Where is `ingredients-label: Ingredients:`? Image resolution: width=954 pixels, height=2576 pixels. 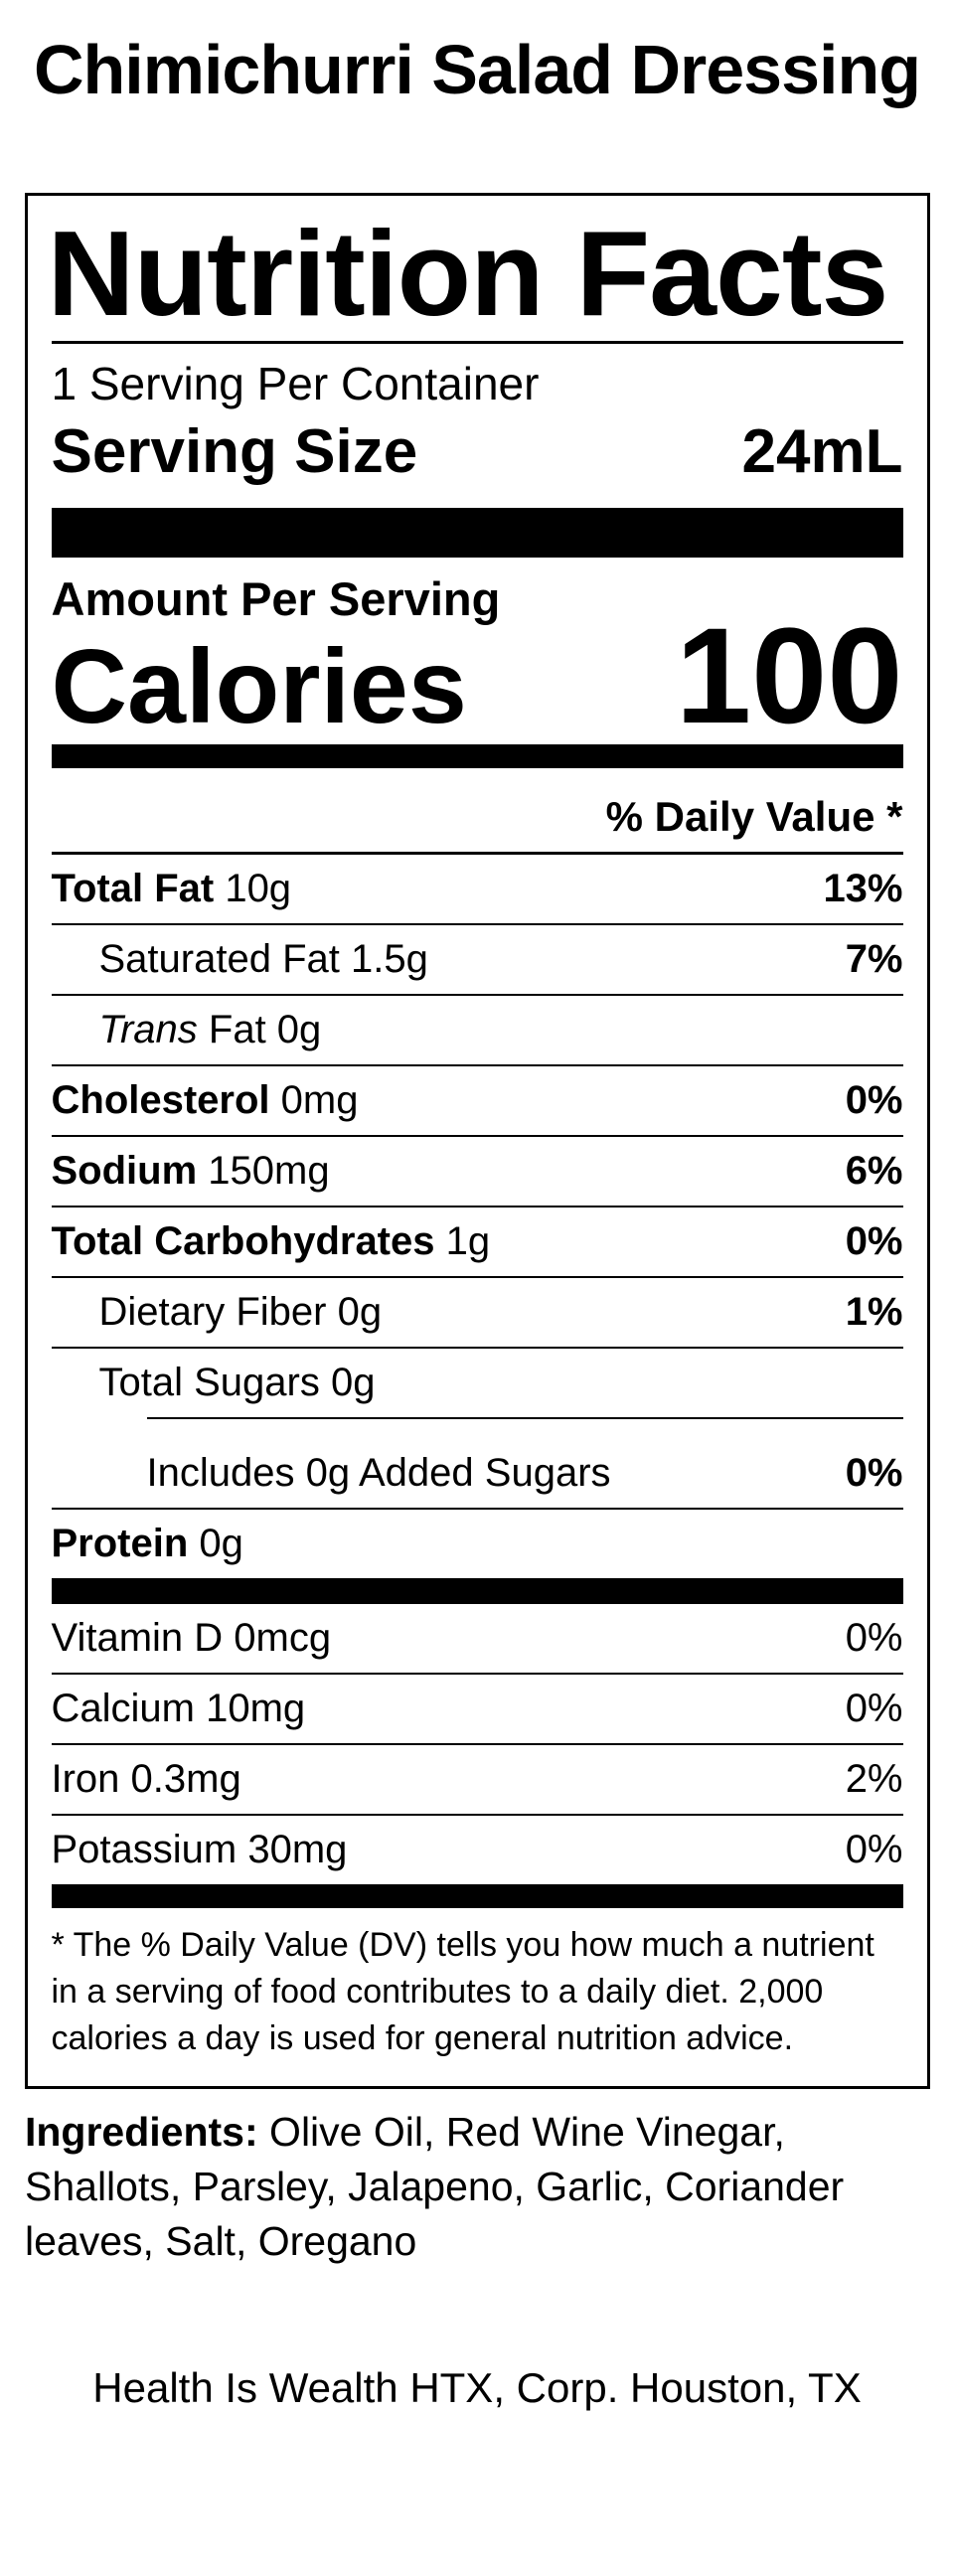
ingredients-label: Ingredients: is located at coordinates (141, 2132).